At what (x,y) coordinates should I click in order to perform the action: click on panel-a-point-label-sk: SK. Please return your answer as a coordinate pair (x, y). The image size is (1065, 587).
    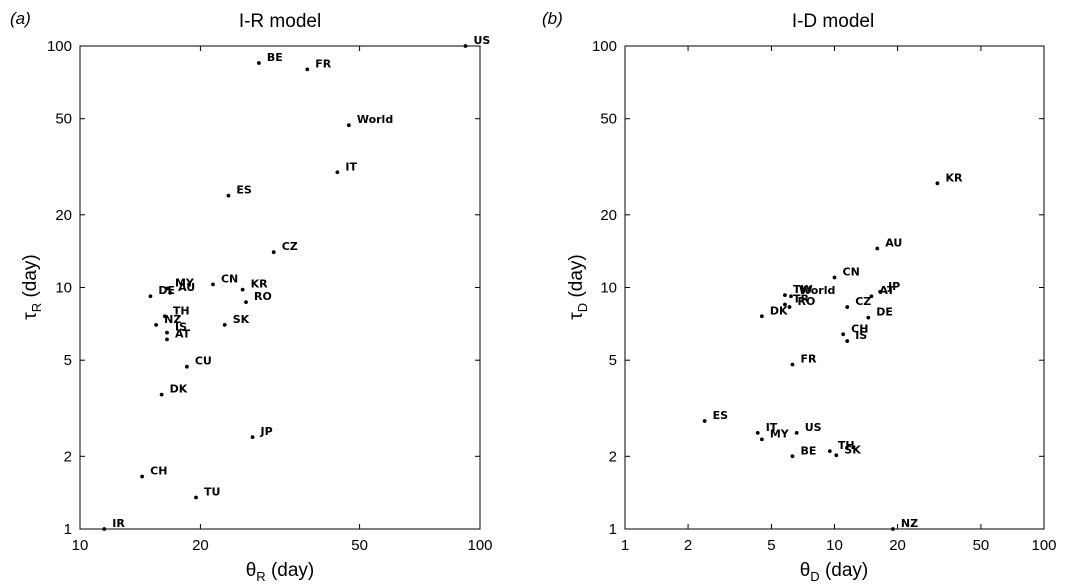
    Looking at the image, I should click on (241, 319).